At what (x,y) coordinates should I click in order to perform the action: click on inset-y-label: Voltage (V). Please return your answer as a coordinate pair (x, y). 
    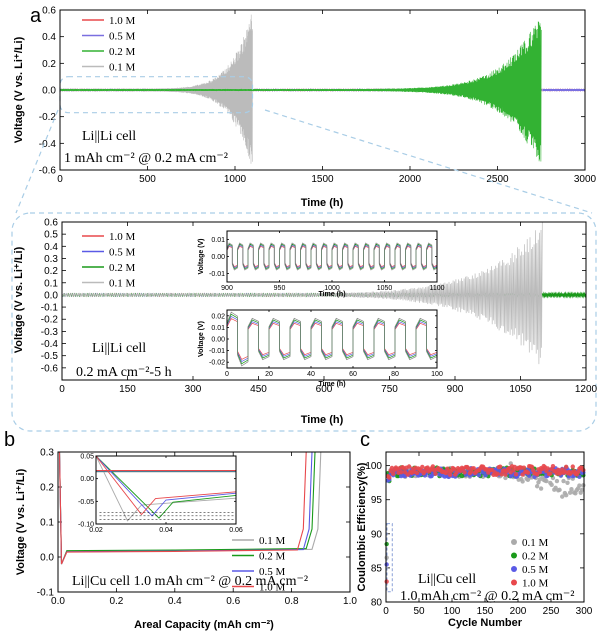
    Looking at the image, I should click on (201, 256).